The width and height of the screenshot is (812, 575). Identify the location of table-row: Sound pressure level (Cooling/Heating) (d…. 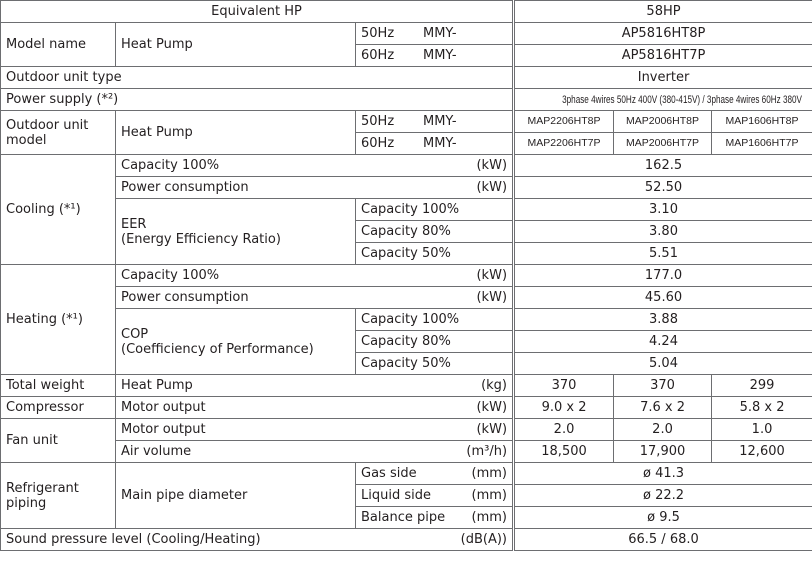
(406, 539).